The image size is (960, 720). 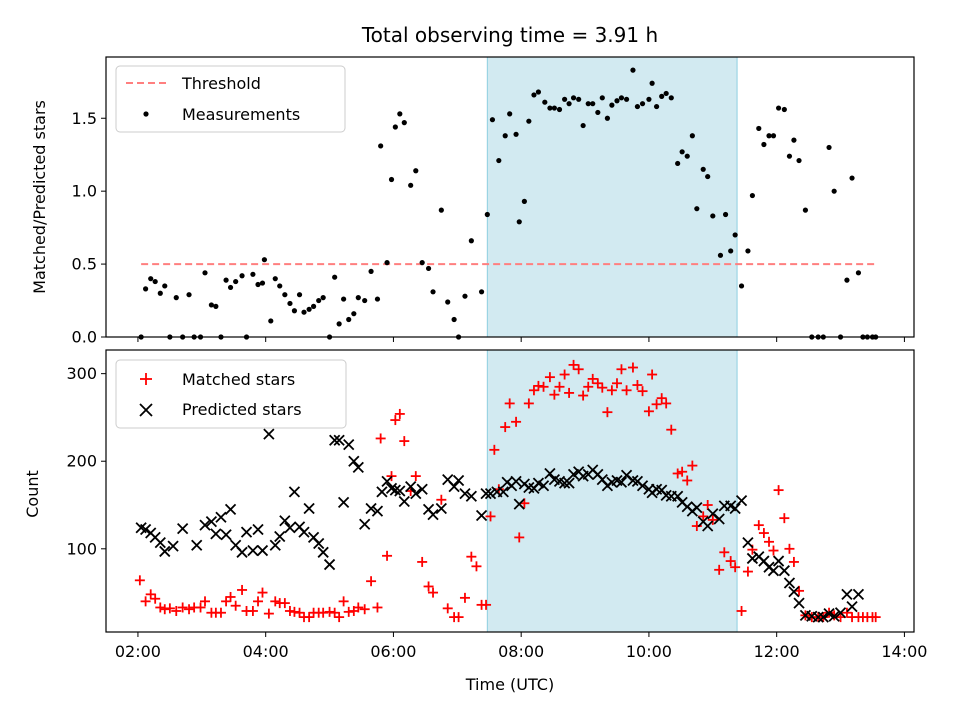 I want to click on top-y-tick-label: 0.0, so click(x=84, y=337).